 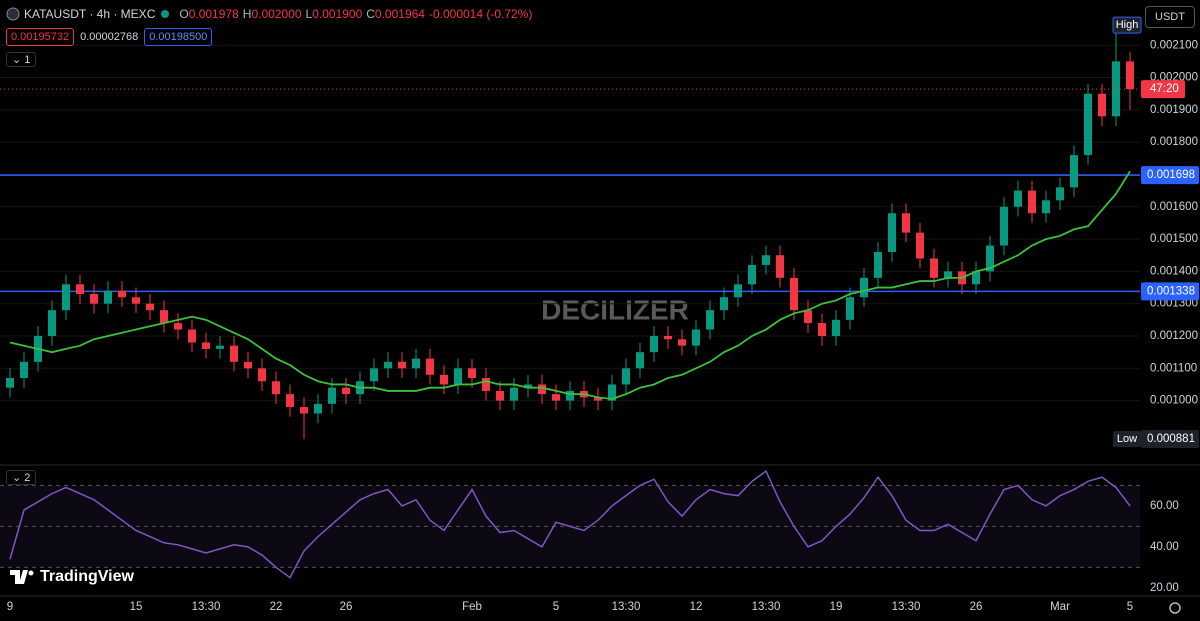 What do you see at coordinates (178, 37) in the screenshot?
I see `ask: 0.00198500` at bounding box center [178, 37].